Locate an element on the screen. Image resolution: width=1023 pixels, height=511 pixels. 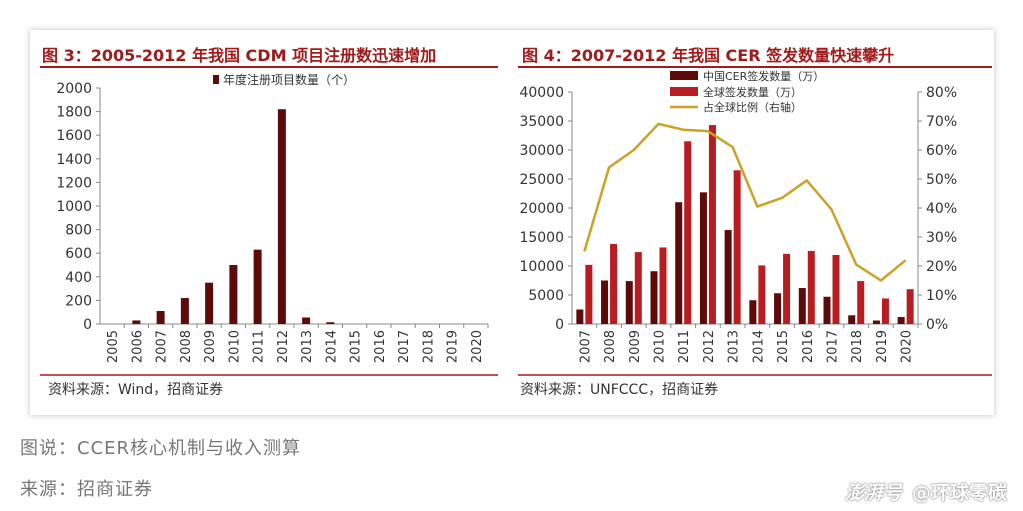
chart1-source: 资料来源：Wind，招商证券 is located at coordinates (135, 390).